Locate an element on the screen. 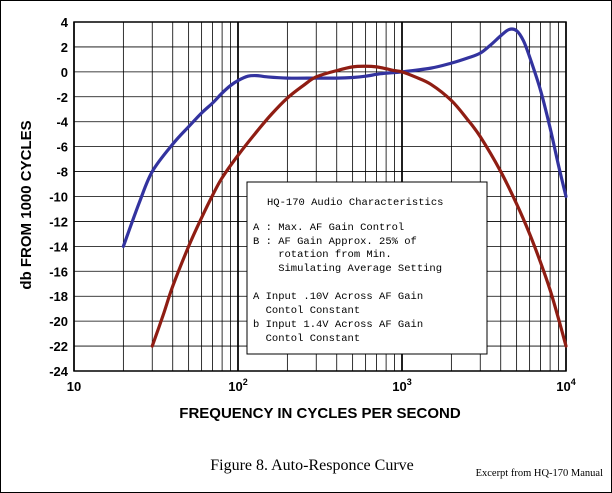 This screenshot has height=493, width=612. x-tick-label: 10³ is located at coordinates (401, 385).